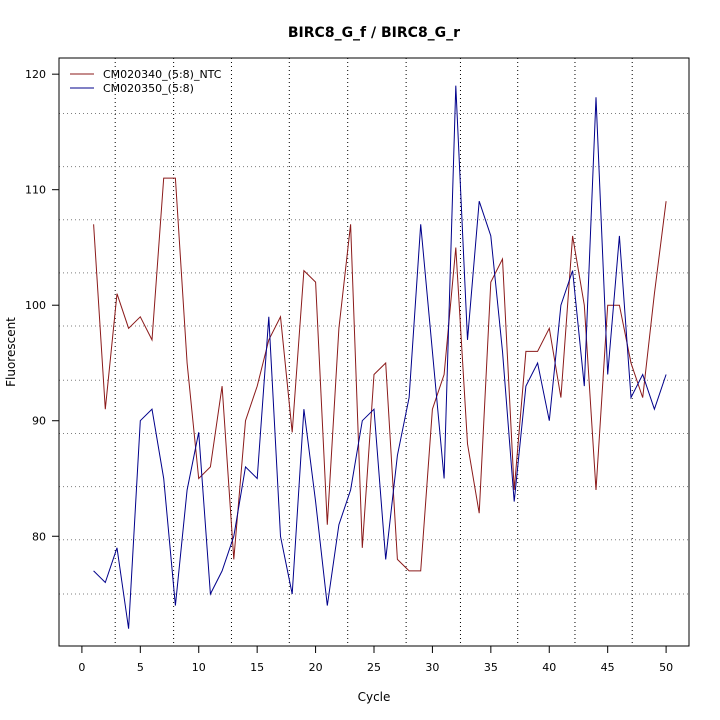 This screenshot has height=720, width=720. Describe the element at coordinates (374, 33) in the screenshot. I see `chart-title: BIRC8_G_f / BIRC8_G_r` at that location.